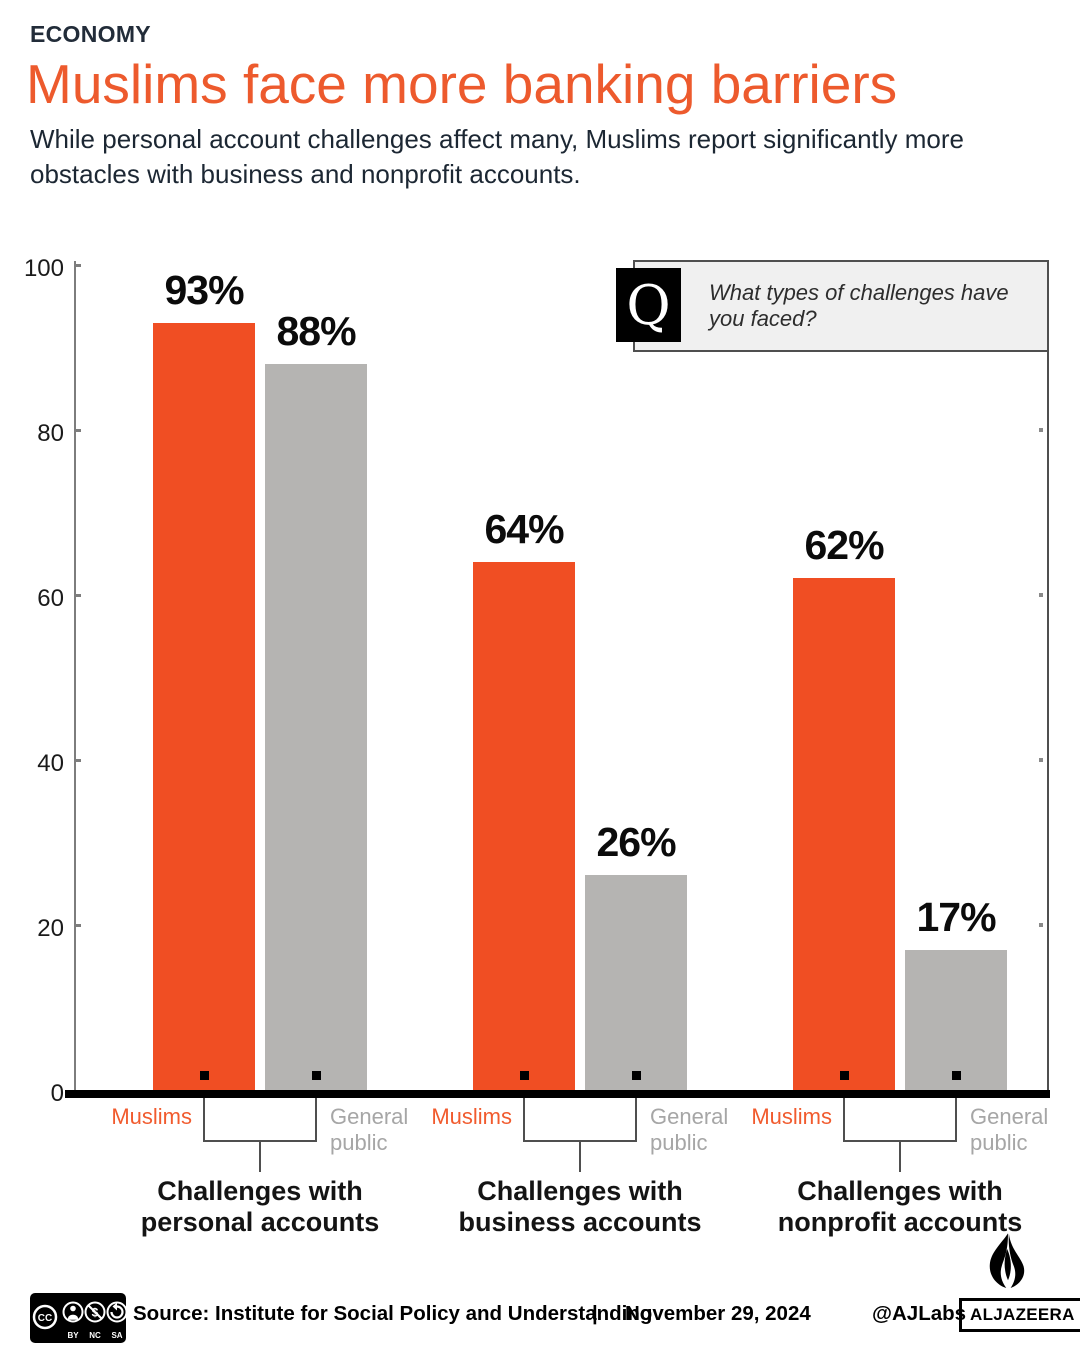  Describe the element at coordinates (50, 433) in the screenshot. I see `ytick-label: 80` at that location.